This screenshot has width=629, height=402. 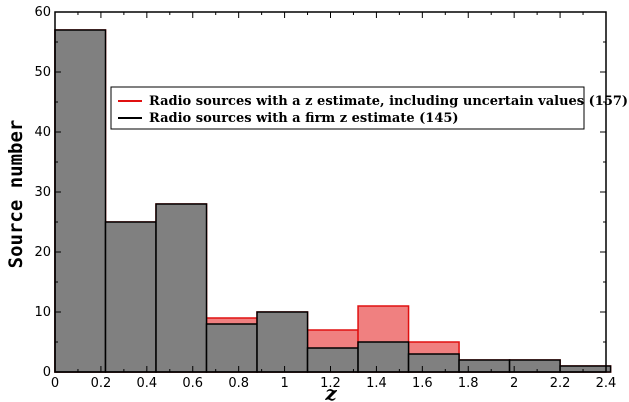 What do you see at coordinates (560, 383) in the screenshot?
I see `x-tick-label: 2.2` at bounding box center [560, 383].